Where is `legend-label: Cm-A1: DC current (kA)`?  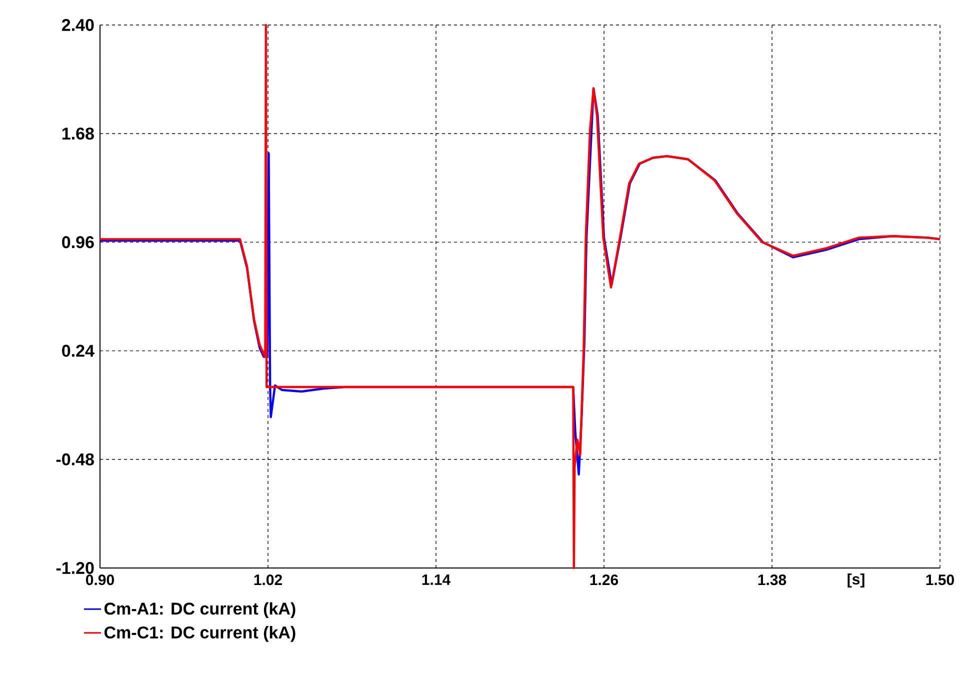 legend-label: Cm-A1: DC current (kA) is located at coordinates (200, 610).